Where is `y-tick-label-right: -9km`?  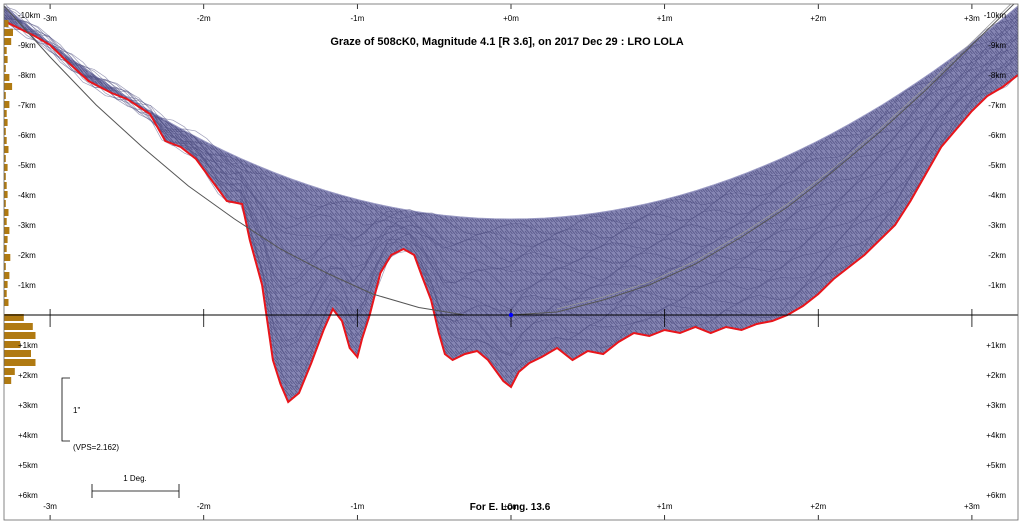
y-tick-label-right: -9km is located at coordinates (997, 45).